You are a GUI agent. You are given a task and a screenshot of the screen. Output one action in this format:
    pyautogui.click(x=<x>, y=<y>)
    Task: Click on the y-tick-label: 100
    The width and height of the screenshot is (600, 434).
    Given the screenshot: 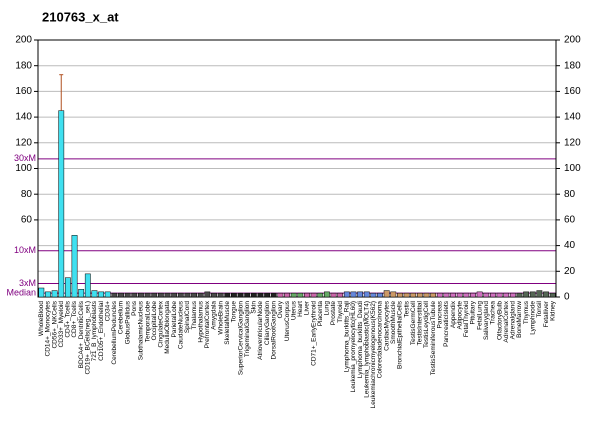 What is the action you would take?
    pyautogui.click(x=23, y=168)
    